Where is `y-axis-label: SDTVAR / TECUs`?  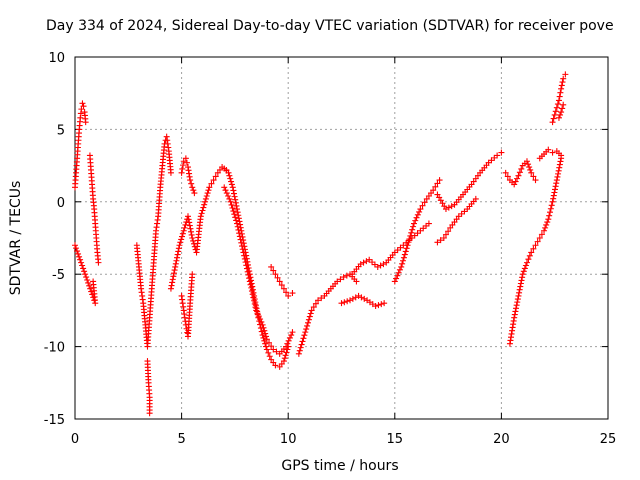 y-axis-label: SDTVAR / TECUs is located at coordinates (16, 238).